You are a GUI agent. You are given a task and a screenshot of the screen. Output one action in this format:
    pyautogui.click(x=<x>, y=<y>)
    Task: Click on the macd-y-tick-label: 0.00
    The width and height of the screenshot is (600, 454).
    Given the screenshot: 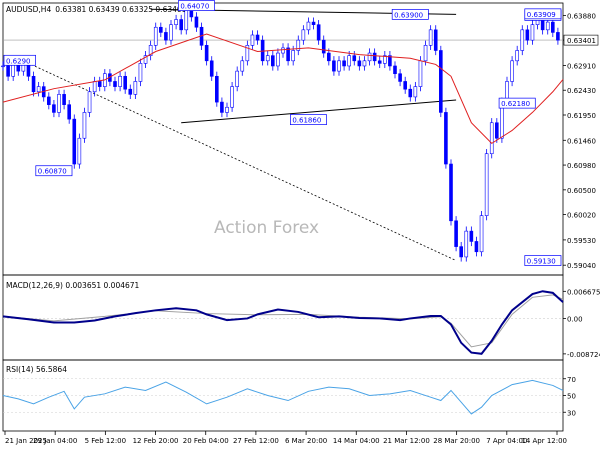 What is the action you would take?
    pyautogui.click(x=575, y=319)
    